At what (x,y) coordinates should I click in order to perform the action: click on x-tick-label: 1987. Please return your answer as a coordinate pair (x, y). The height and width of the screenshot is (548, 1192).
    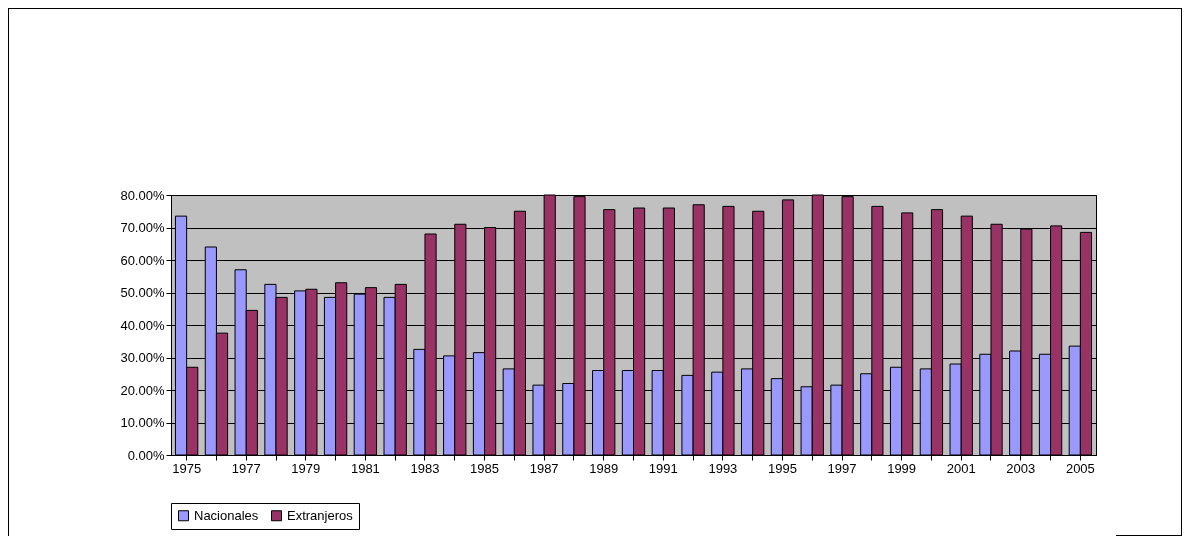
    Looking at the image, I should click on (544, 468).